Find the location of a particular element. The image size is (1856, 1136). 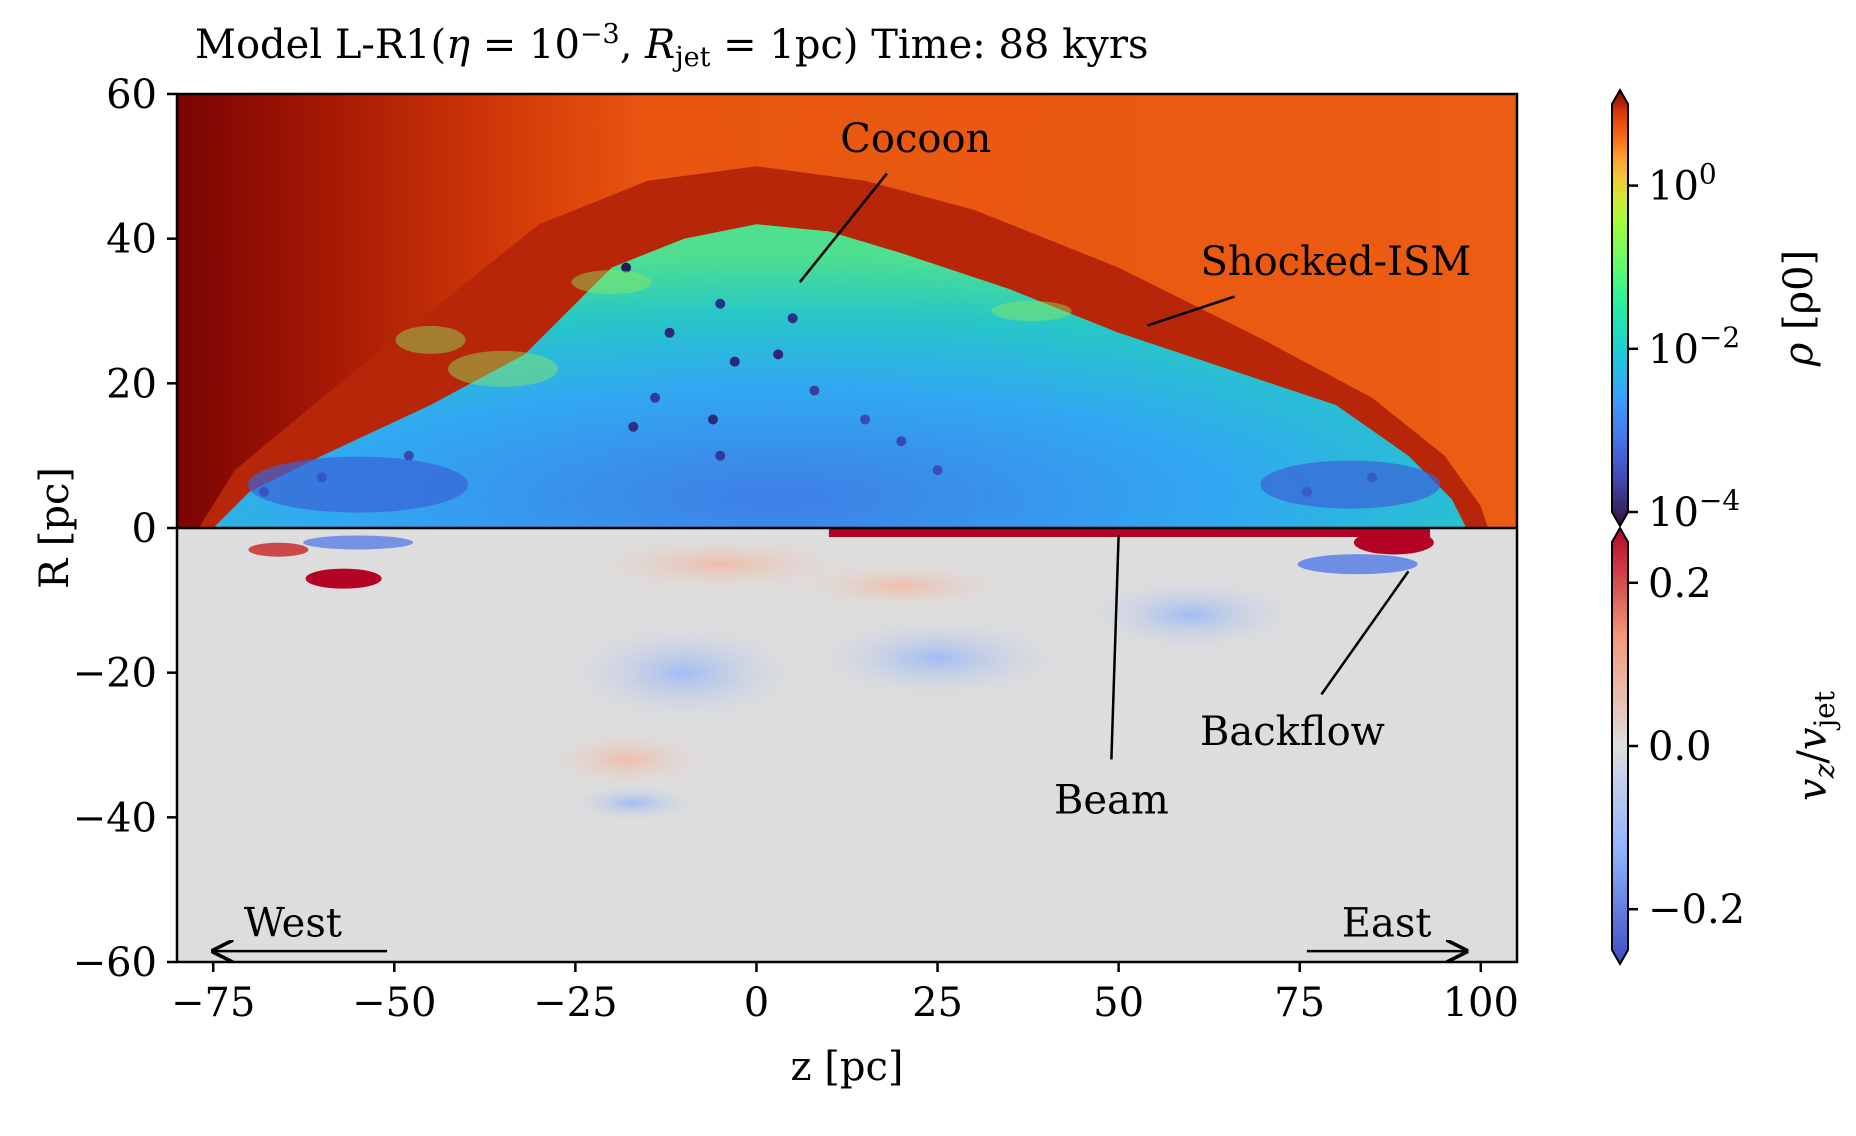

west-annotation-label: West is located at coordinates (293, 924).